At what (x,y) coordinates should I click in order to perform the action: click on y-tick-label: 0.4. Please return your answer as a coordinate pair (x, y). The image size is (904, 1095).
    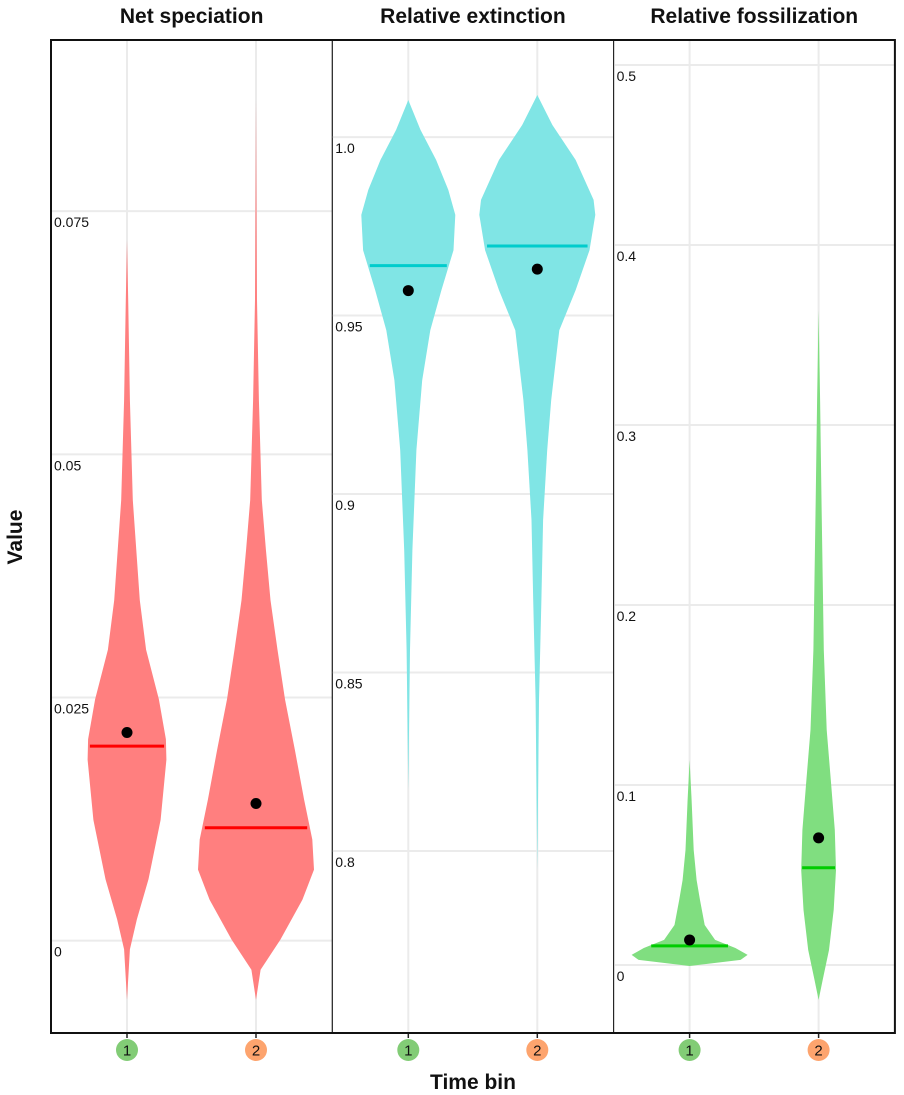
    Looking at the image, I should click on (627, 256).